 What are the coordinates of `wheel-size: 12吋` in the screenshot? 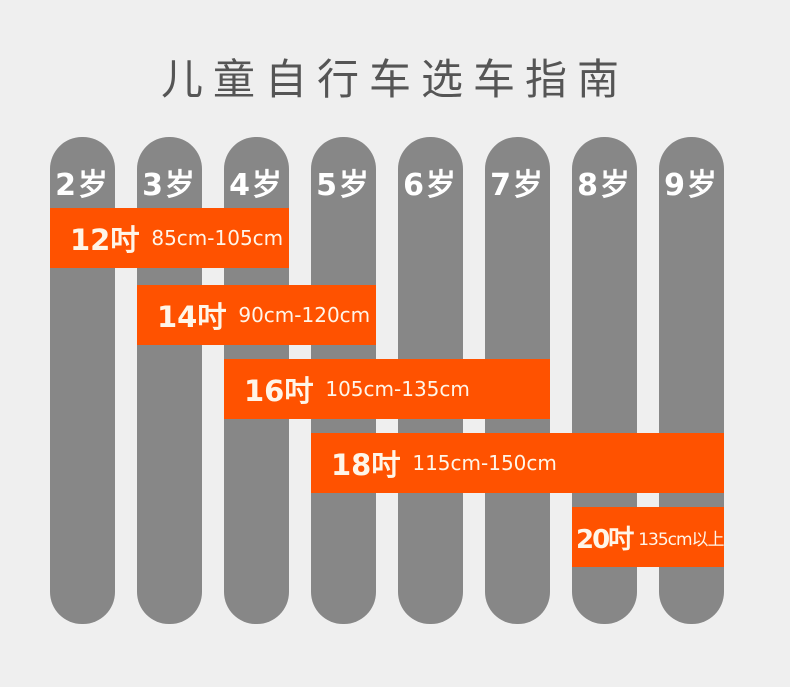 It's located at (105, 240).